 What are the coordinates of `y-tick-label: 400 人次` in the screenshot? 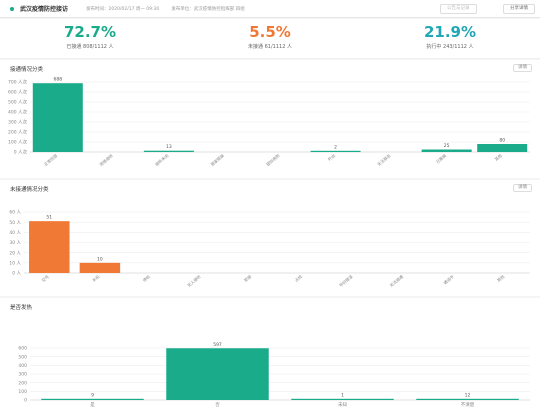 It's located at (18, 112).